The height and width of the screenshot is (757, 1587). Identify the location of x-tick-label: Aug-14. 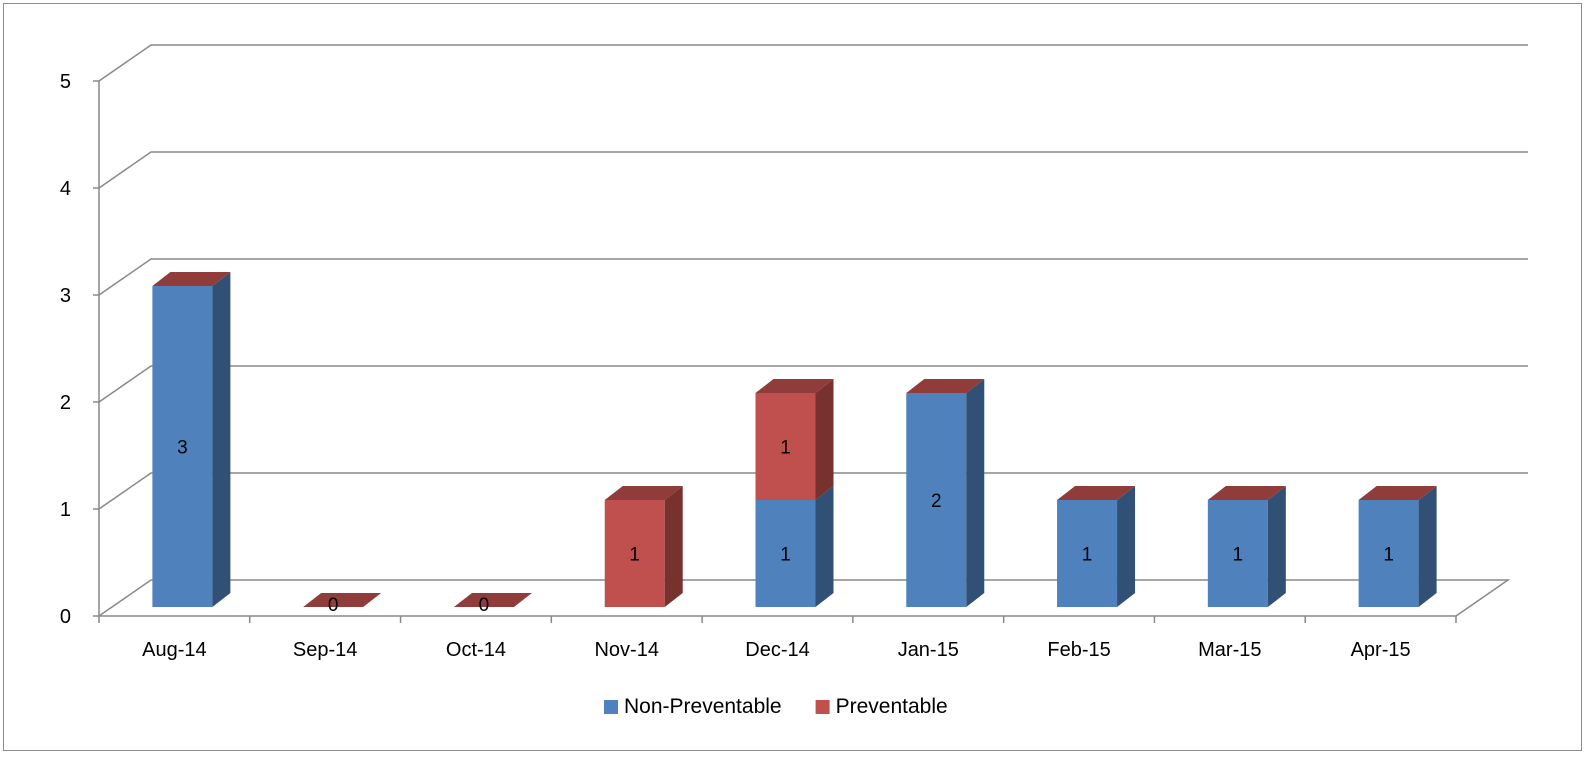
(174, 650).